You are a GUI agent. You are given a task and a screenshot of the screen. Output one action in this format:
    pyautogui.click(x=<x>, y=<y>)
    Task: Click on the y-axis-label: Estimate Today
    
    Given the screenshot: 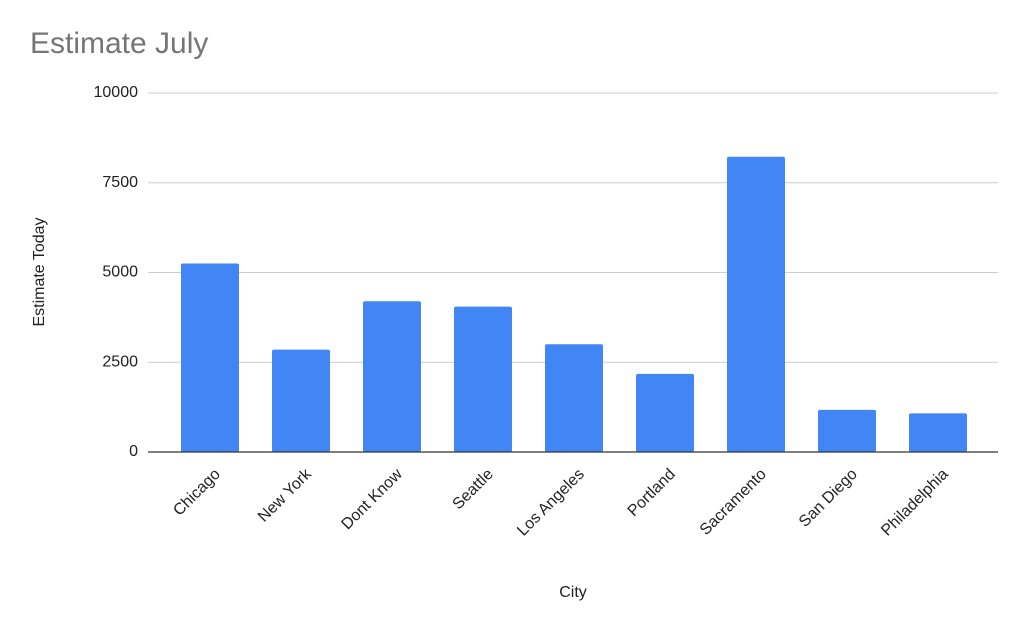 What is the action you would take?
    pyautogui.click(x=39, y=271)
    